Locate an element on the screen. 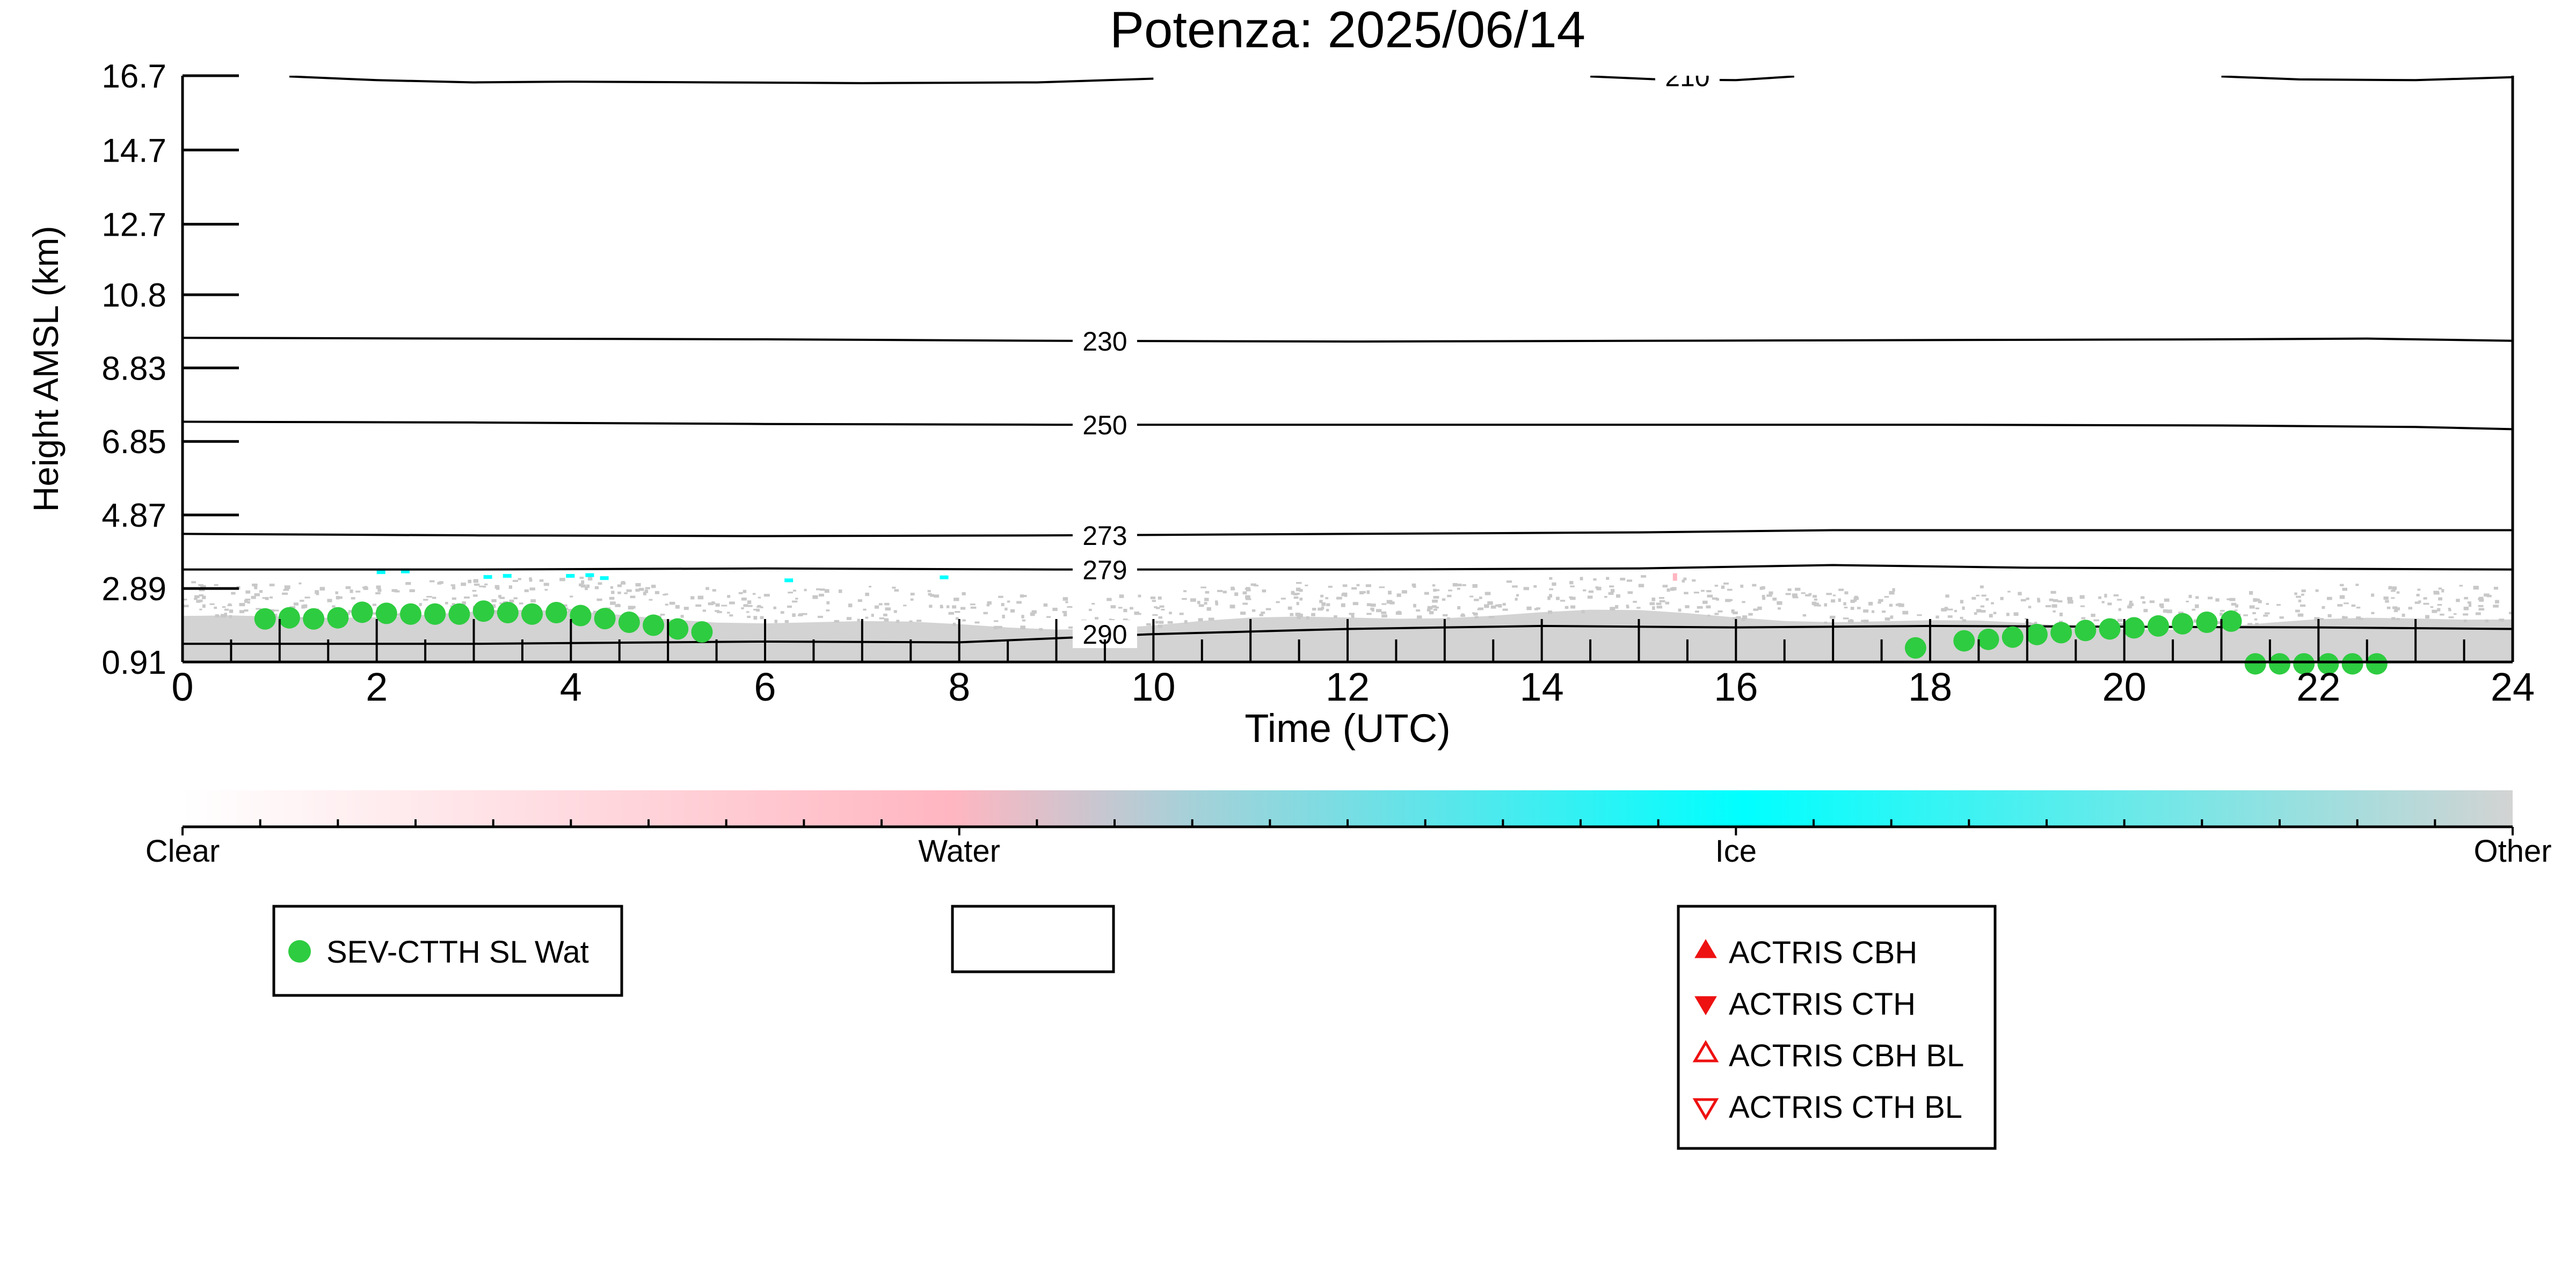  colorbar-label-other: Other is located at coordinates (2512, 851).